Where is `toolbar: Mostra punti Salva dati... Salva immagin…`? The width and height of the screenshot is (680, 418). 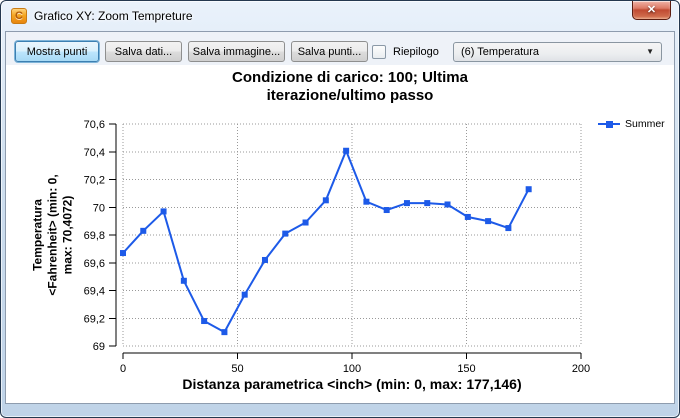 toolbar: Mostra punti Salva dati... Salva immagin… is located at coordinates (340, 48).